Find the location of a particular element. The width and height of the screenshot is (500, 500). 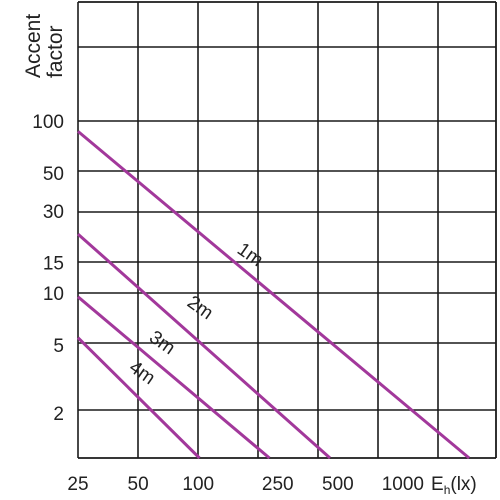

series-line-4m is located at coordinates (138, 398).